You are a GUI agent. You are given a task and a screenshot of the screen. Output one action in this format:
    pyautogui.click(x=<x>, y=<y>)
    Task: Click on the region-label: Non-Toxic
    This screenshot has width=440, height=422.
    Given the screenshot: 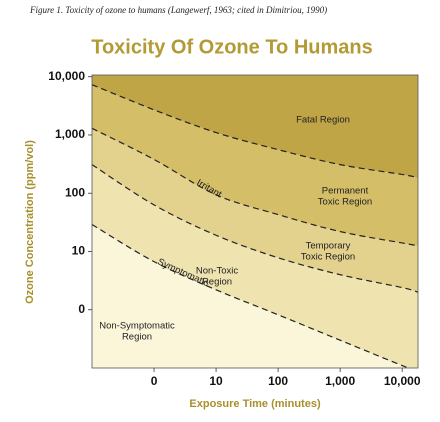 What is the action you would take?
    pyautogui.click(x=217, y=271)
    